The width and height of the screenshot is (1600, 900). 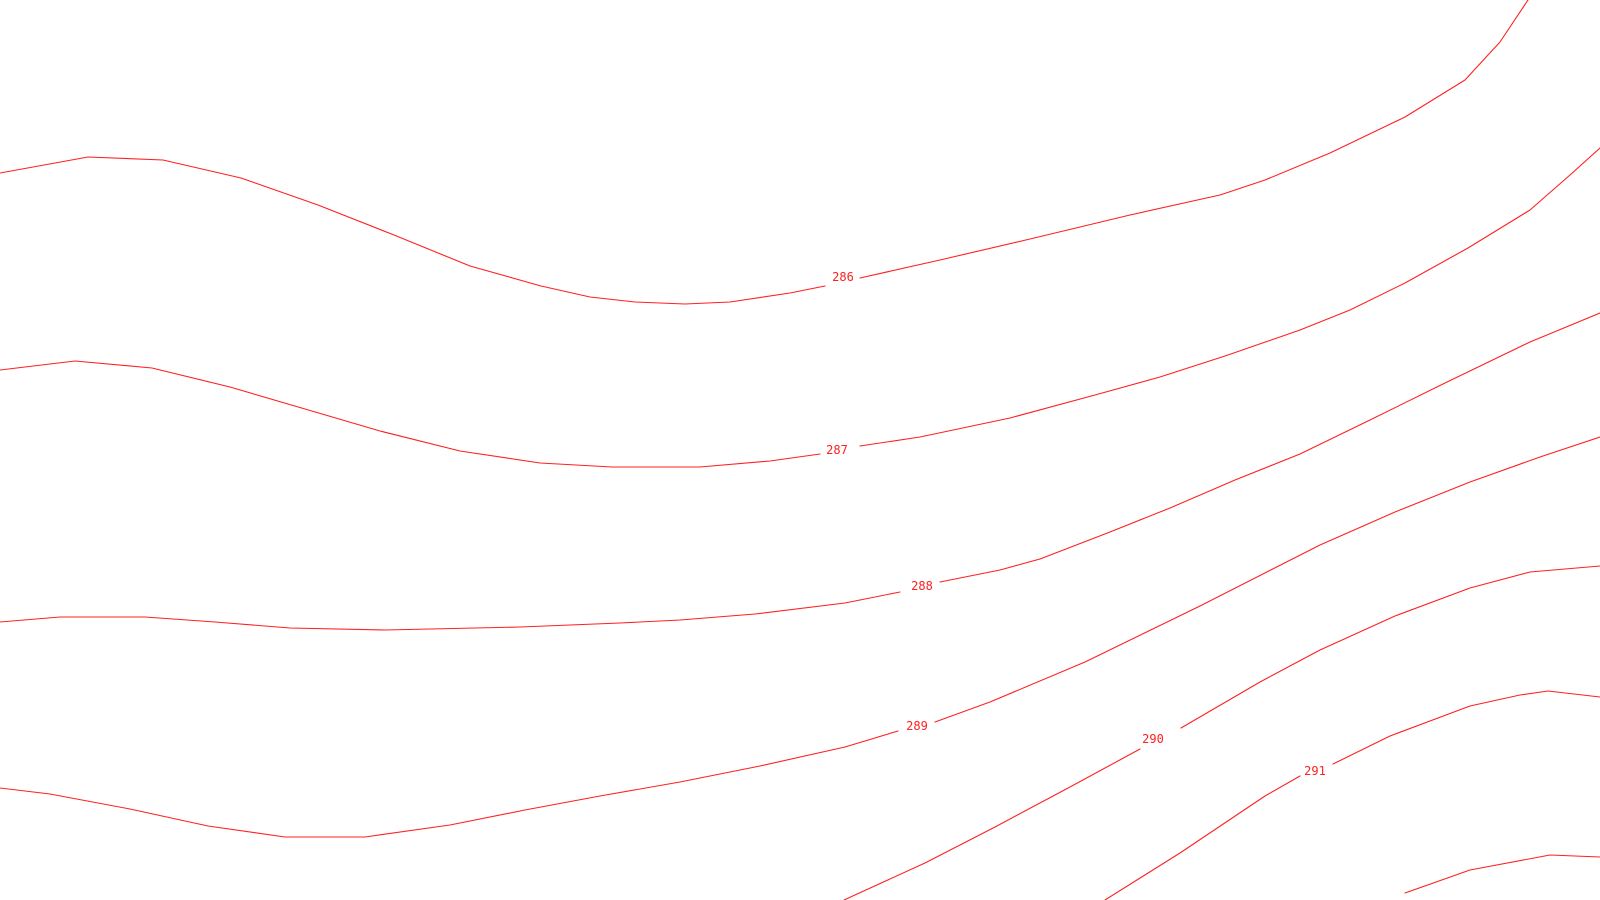 I want to click on contour-292-partial, so click(x=1502, y=874).